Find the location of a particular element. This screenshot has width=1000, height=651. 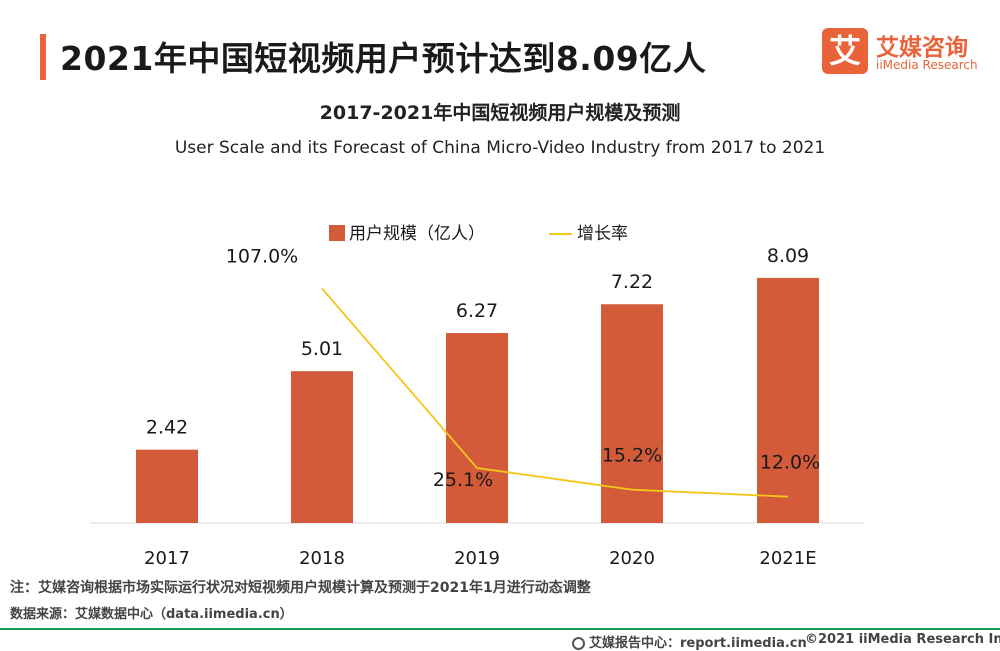

x-tick-label-2021E: 2021E is located at coordinates (787, 558).